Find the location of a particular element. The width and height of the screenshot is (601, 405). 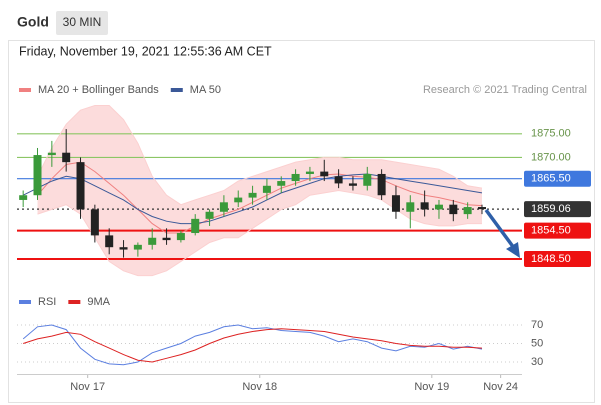

forecast-arrowhead is located at coordinates (513, 250).